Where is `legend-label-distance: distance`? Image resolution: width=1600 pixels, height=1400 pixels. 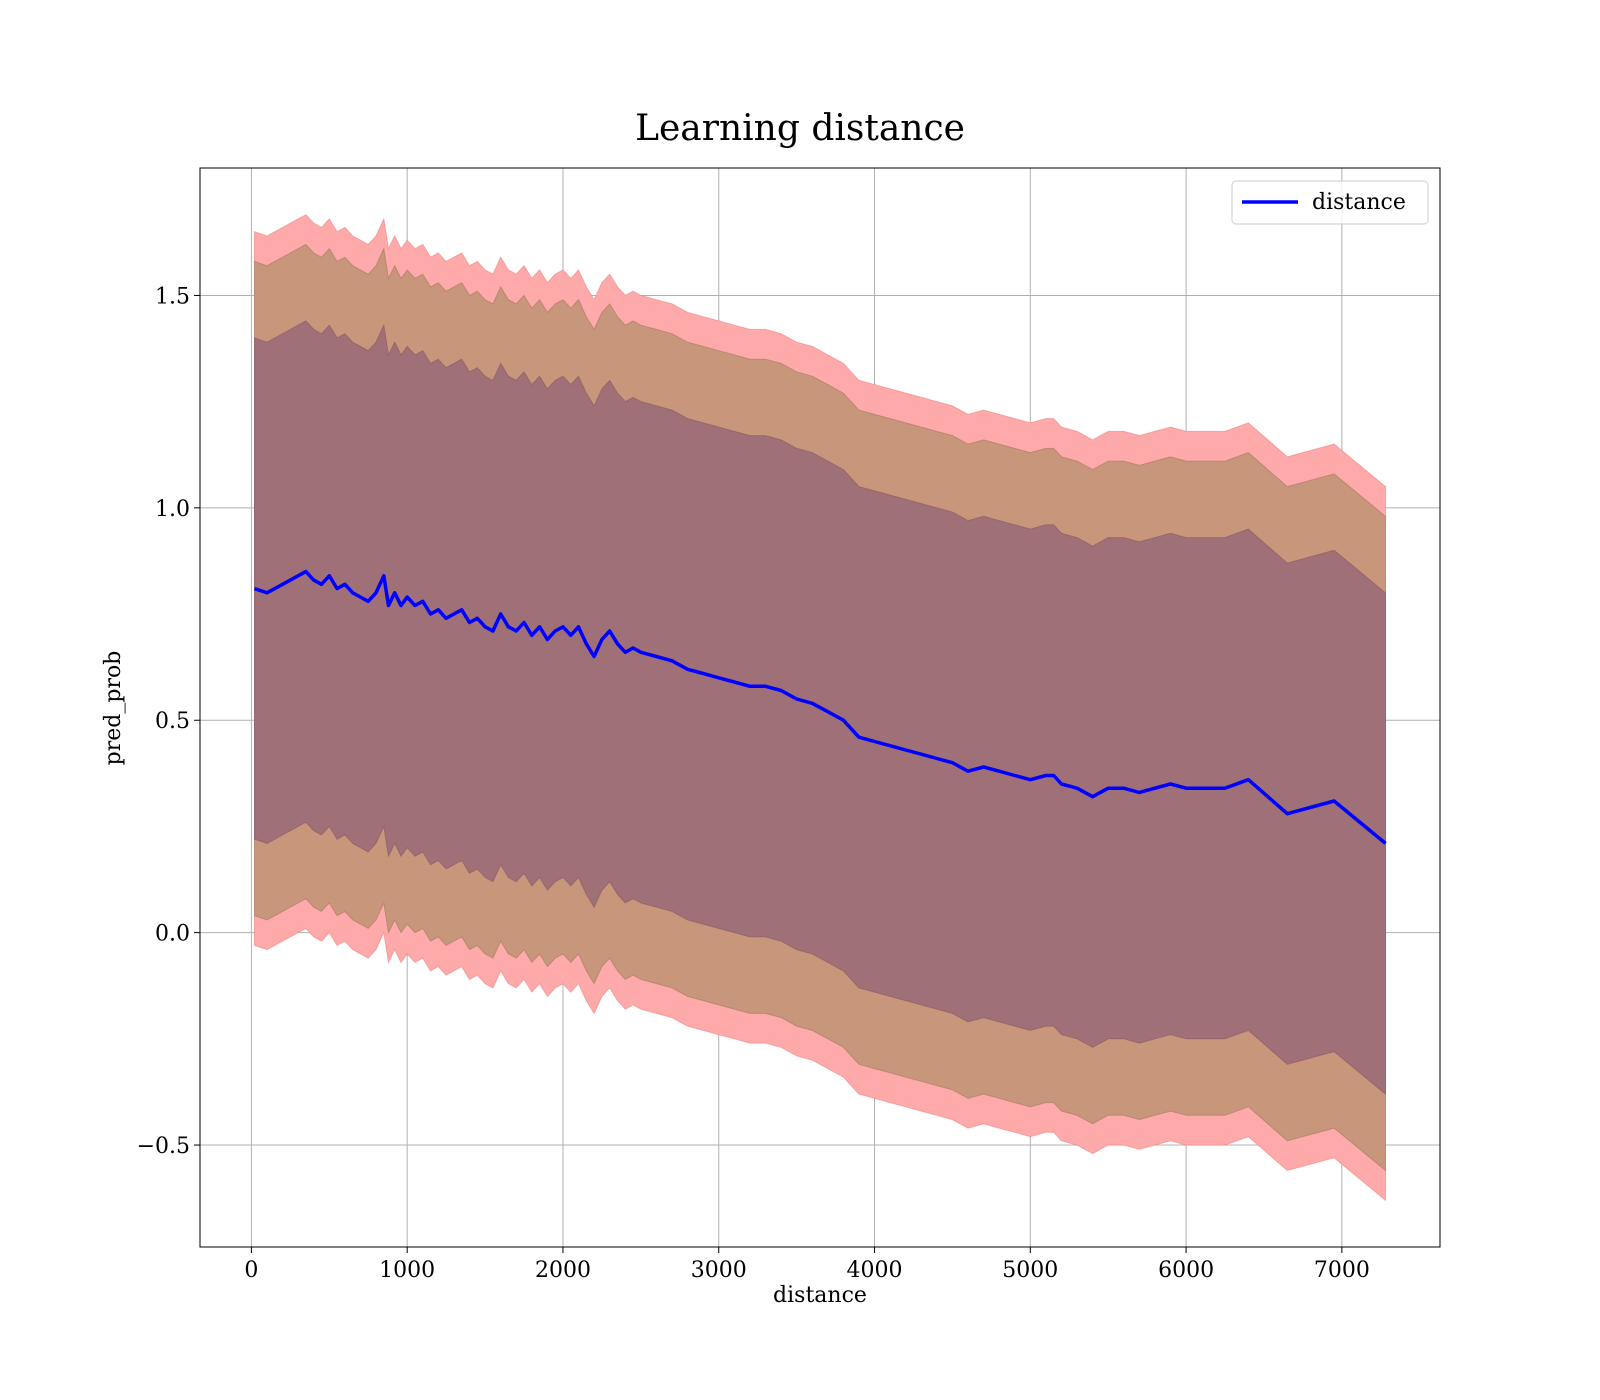
legend-label-distance: distance is located at coordinates (1359, 202).